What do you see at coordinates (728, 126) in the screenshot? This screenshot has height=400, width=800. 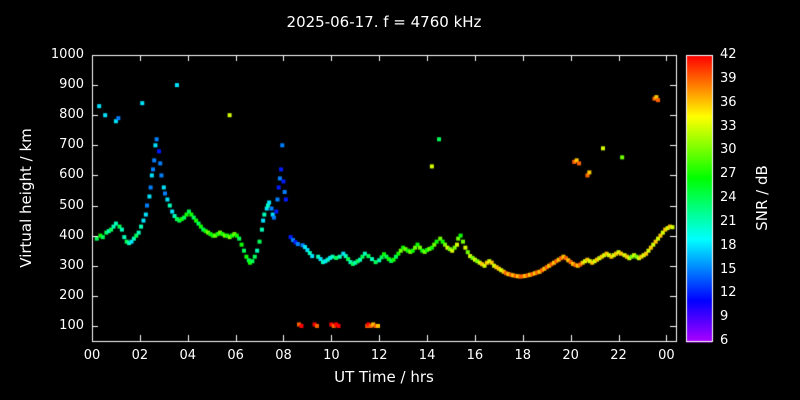 I see `colorbar-tick-label: 33` at bounding box center [728, 126].